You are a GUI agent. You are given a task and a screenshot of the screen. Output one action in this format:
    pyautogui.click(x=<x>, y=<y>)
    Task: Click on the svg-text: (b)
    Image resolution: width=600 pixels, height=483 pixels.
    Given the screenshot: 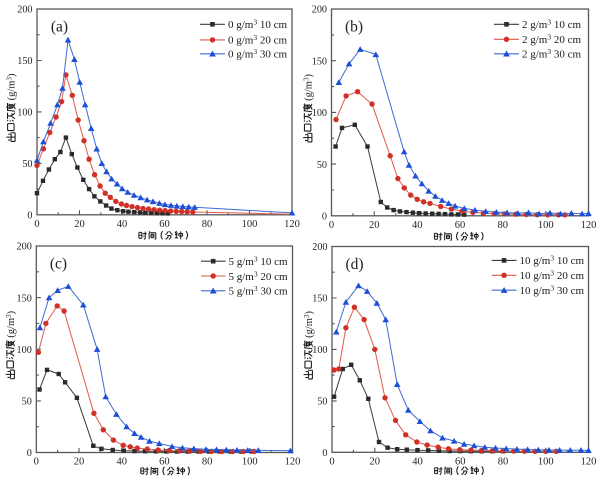 What is the action you would take?
    pyautogui.click(x=354, y=27)
    